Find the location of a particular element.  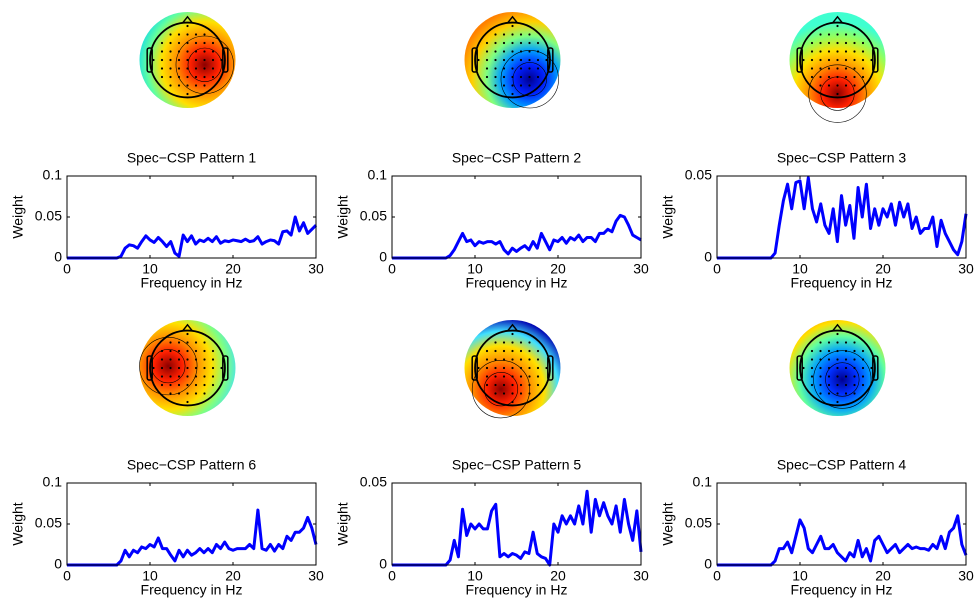

x-tick-label: 20 is located at coordinates (558, 576).